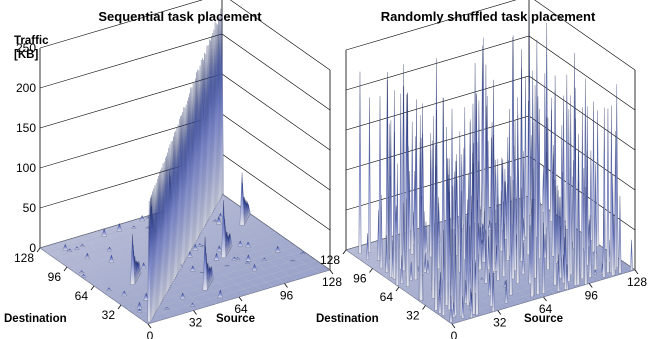  Describe the element at coordinates (413, 316) in the screenshot. I see `y-tick-label: 32` at that location.